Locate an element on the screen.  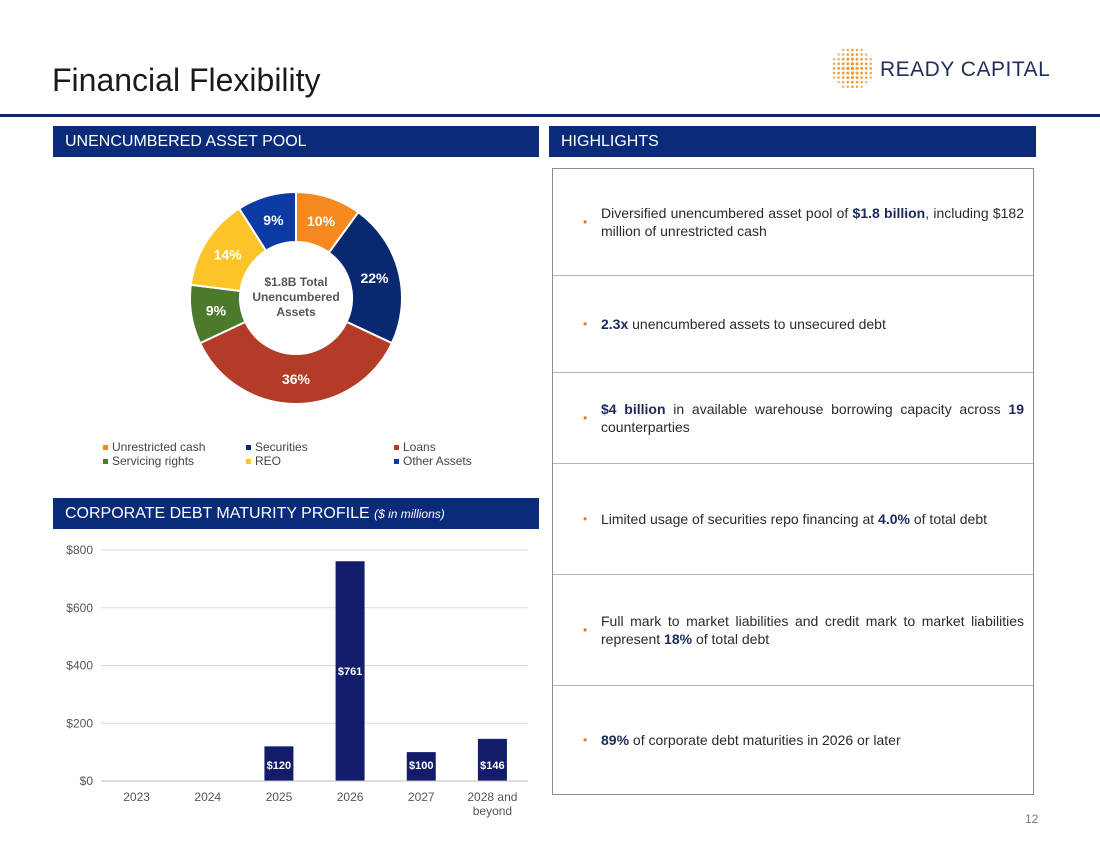
y-tick-label: $600 is located at coordinates (79, 608).